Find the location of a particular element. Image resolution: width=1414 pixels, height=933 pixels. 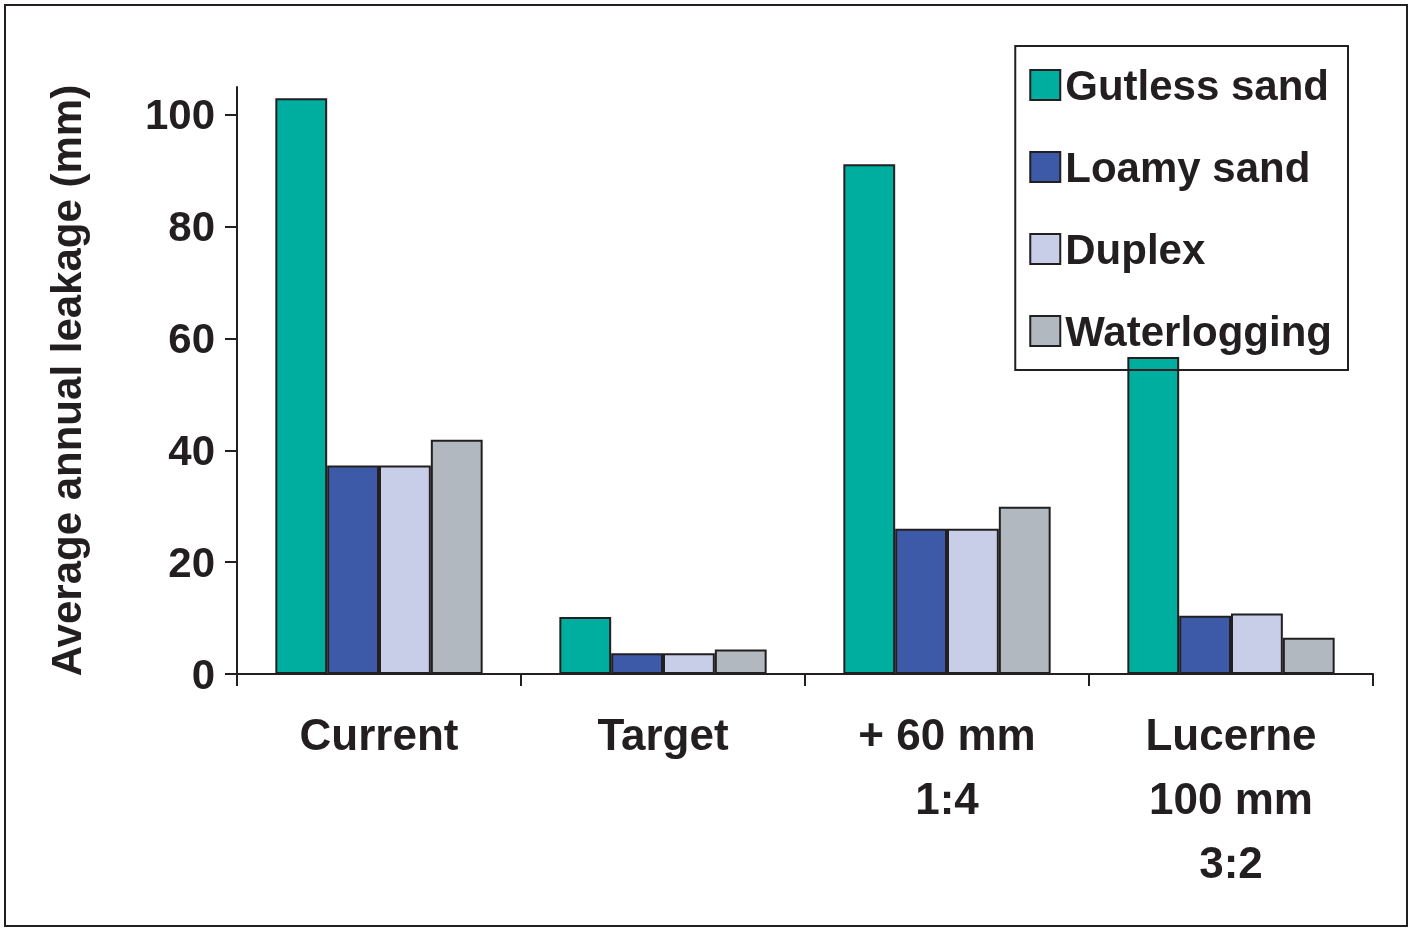

y-tick-label: 60 is located at coordinates (191, 339).